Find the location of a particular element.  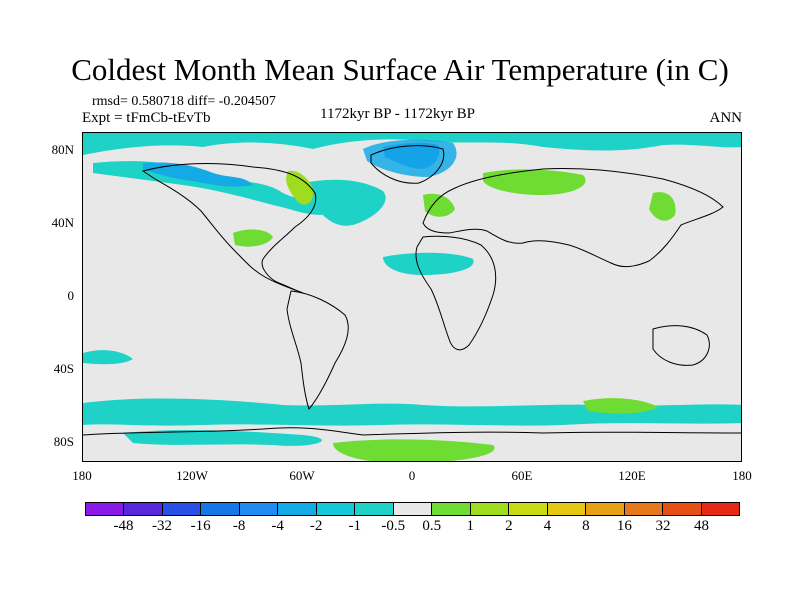

coast-antarctica is located at coordinates (412, 431).